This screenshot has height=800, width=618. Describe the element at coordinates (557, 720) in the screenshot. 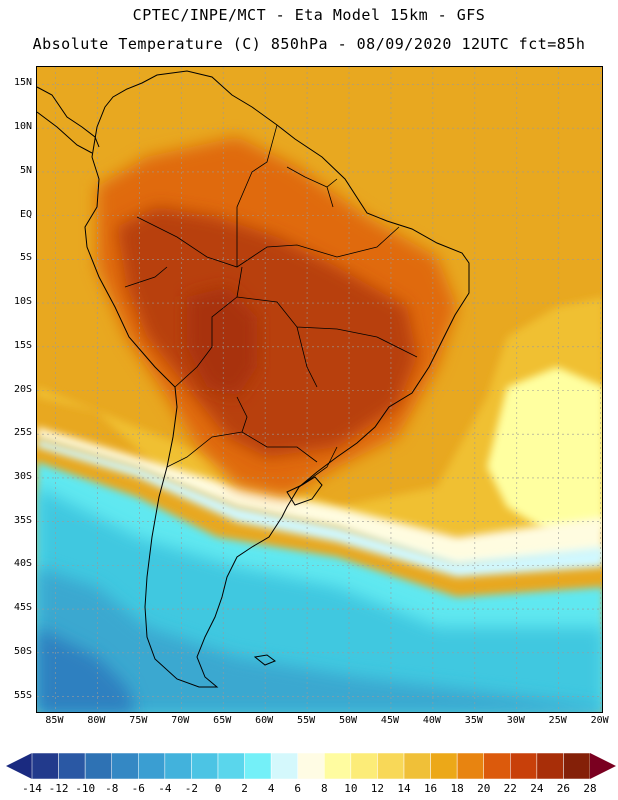

I see `longitude-label: 25W` at that location.